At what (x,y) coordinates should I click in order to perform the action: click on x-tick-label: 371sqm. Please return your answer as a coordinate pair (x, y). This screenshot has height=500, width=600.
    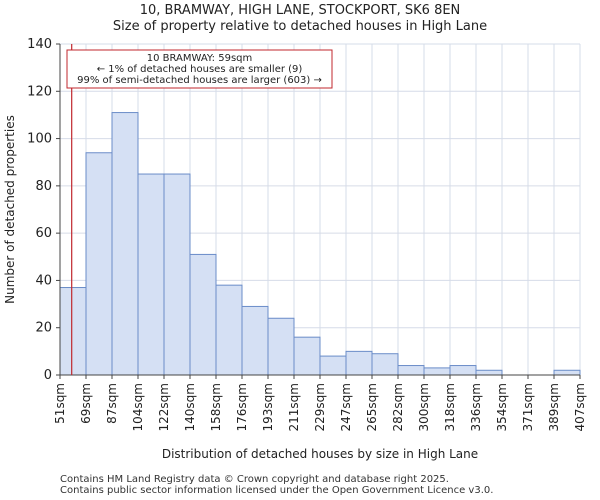
    Looking at the image, I should click on (528, 407).